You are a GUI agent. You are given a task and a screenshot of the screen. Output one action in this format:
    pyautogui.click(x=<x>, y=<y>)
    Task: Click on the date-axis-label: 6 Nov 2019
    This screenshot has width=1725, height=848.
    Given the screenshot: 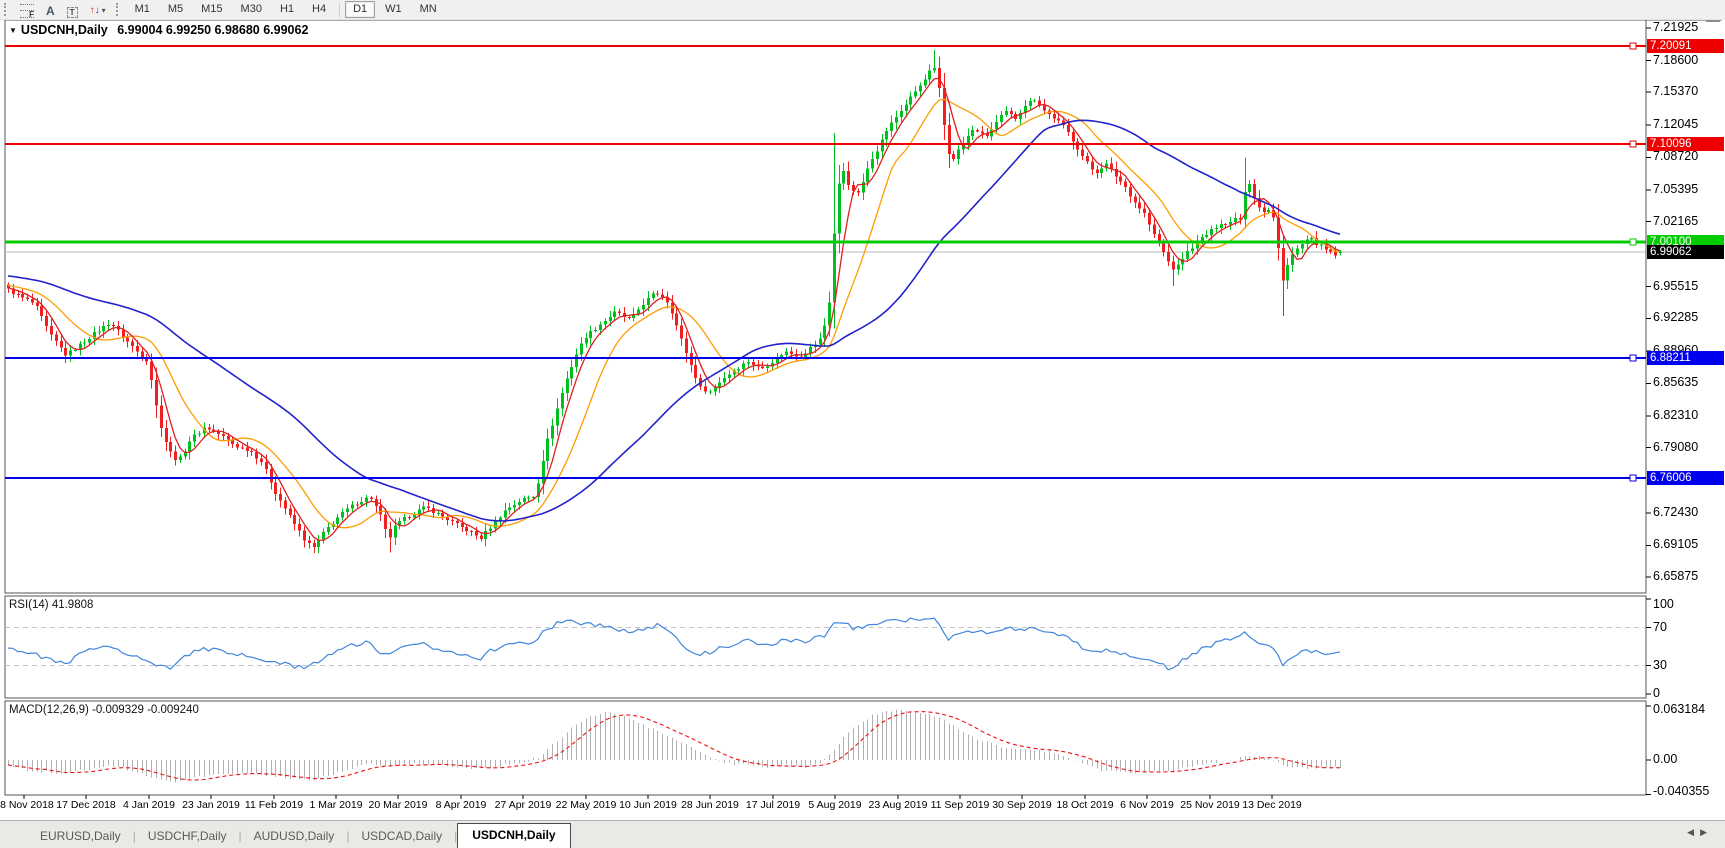 What is the action you would take?
    pyautogui.click(x=1147, y=805)
    